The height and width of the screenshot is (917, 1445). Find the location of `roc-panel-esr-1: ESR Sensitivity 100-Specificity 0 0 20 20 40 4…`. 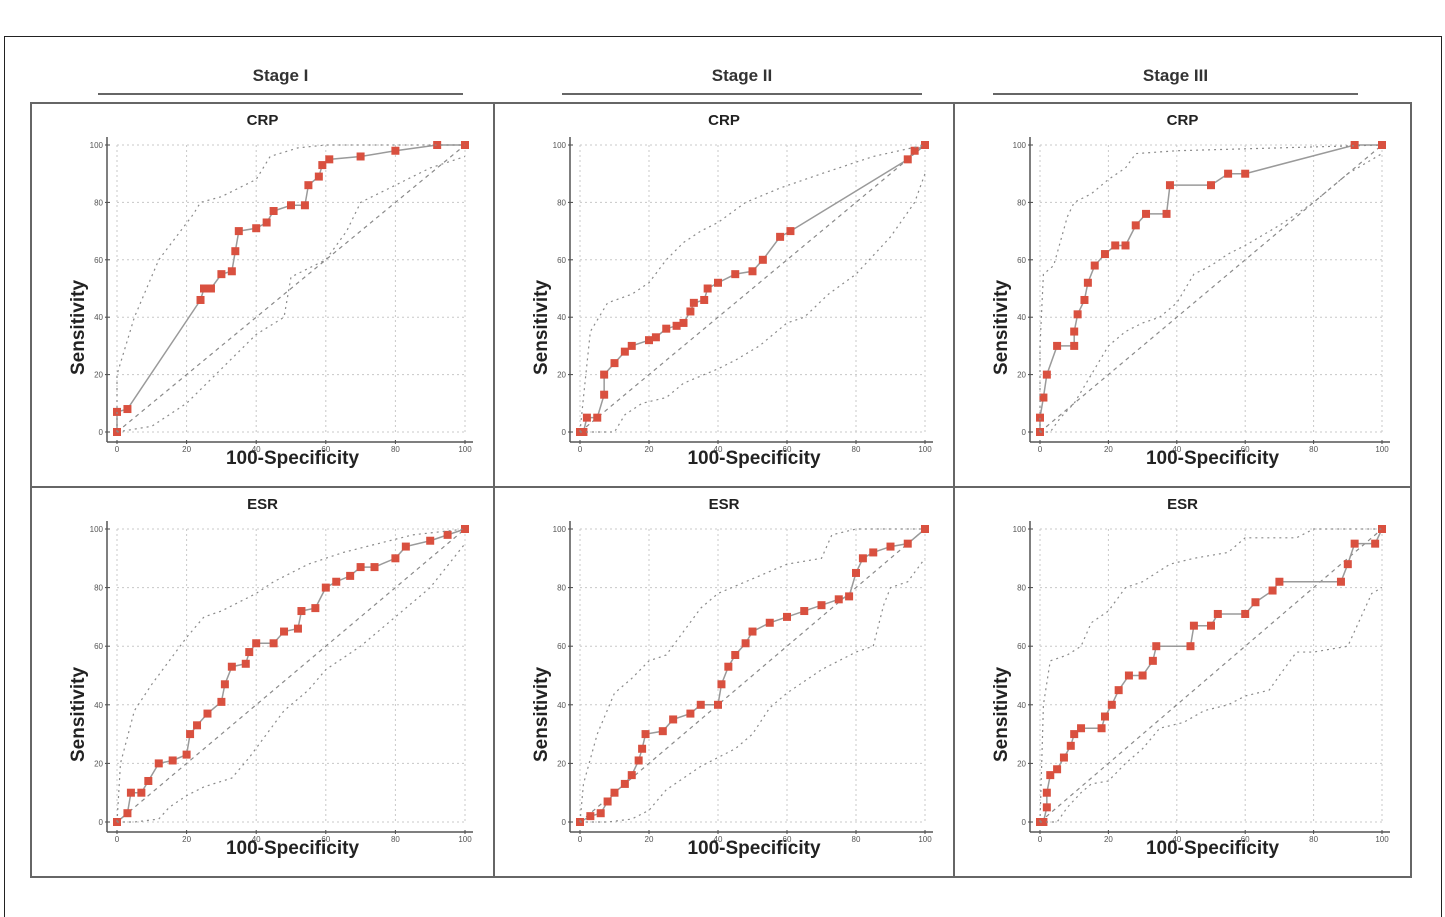

roc-panel-esr-1: ESR Sensitivity 100-Specificity 0 0 20 20 40 4… is located at coordinates (262, 682).